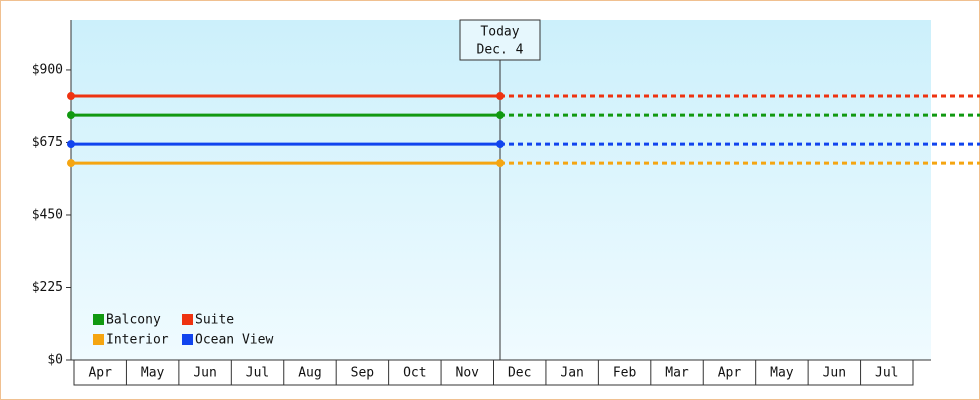 This screenshot has height=400, width=980. What do you see at coordinates (571, 373) in the screenshot?
I see `x-tick-label: Jan` at bounding box center [571, 373].